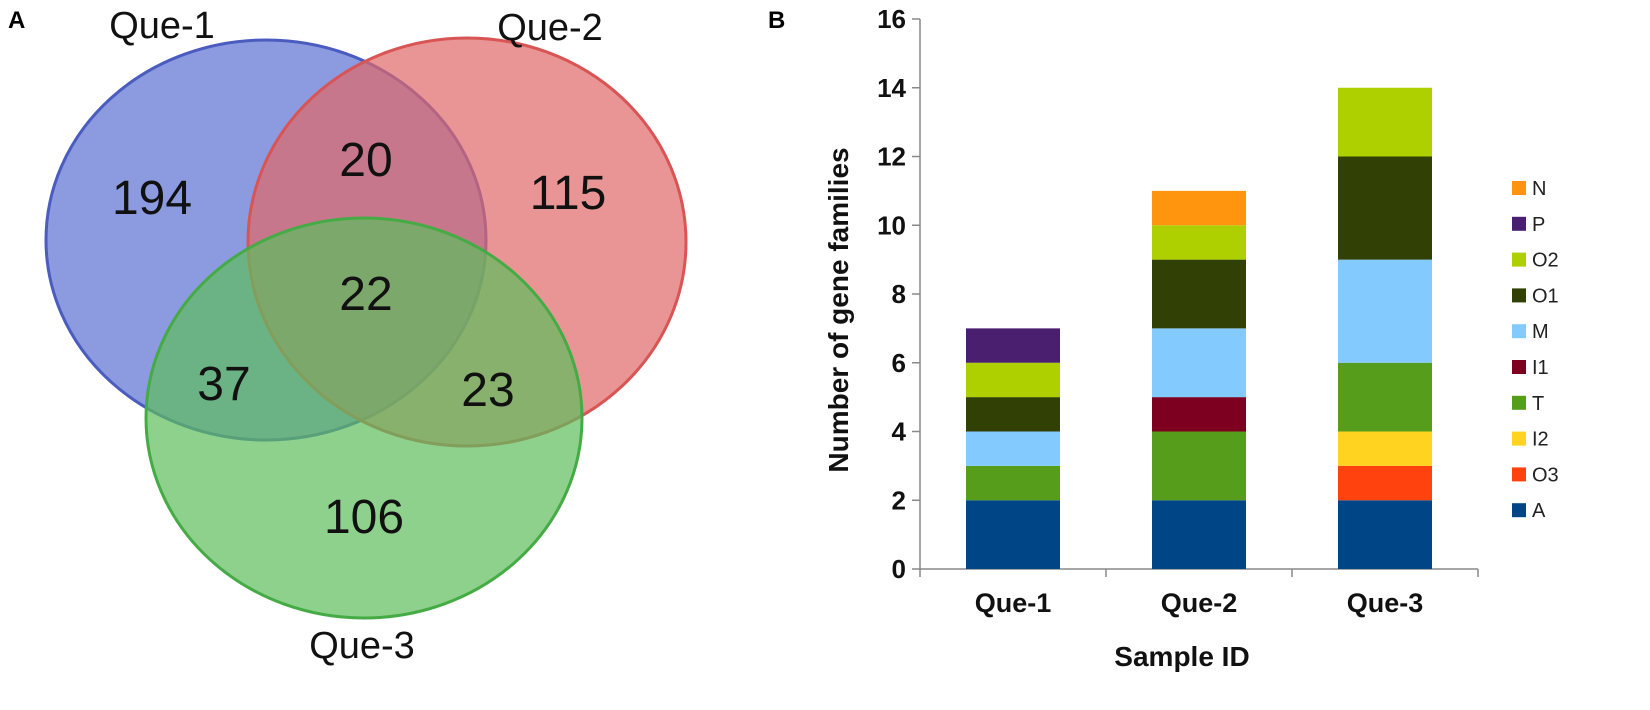 The height and width of the screenshot is (710, 1650). What do you see at coordinates (1540, 440) in the screenshot?
I see `legend-label-i2: I2` at bounding box center [1540, 440].